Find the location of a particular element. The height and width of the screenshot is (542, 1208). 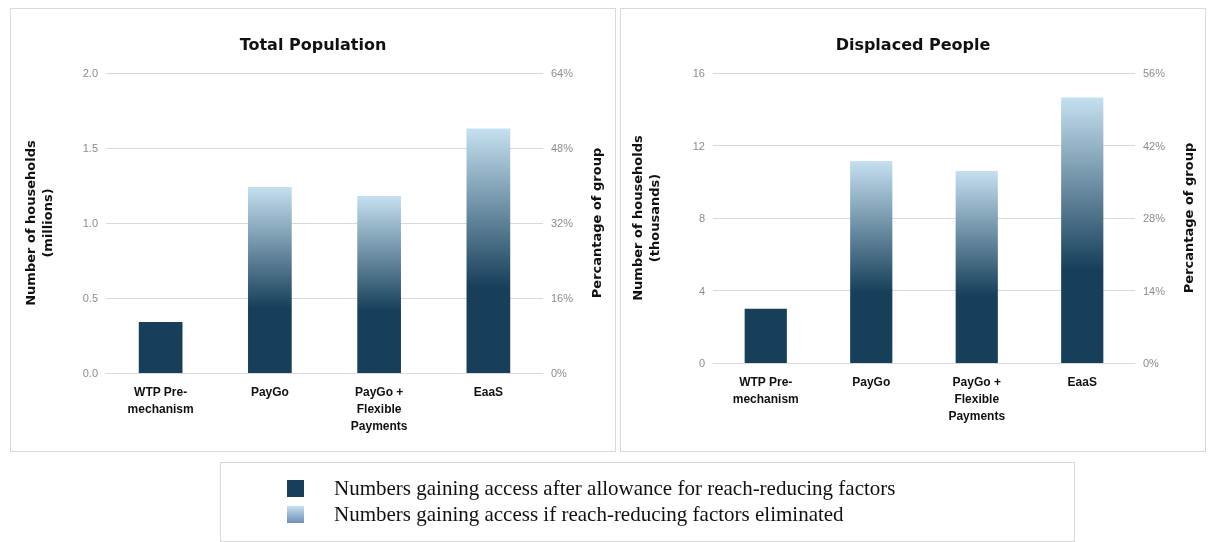

y-axis-title: Number of households (millions) is located at coordinates (39, 222).